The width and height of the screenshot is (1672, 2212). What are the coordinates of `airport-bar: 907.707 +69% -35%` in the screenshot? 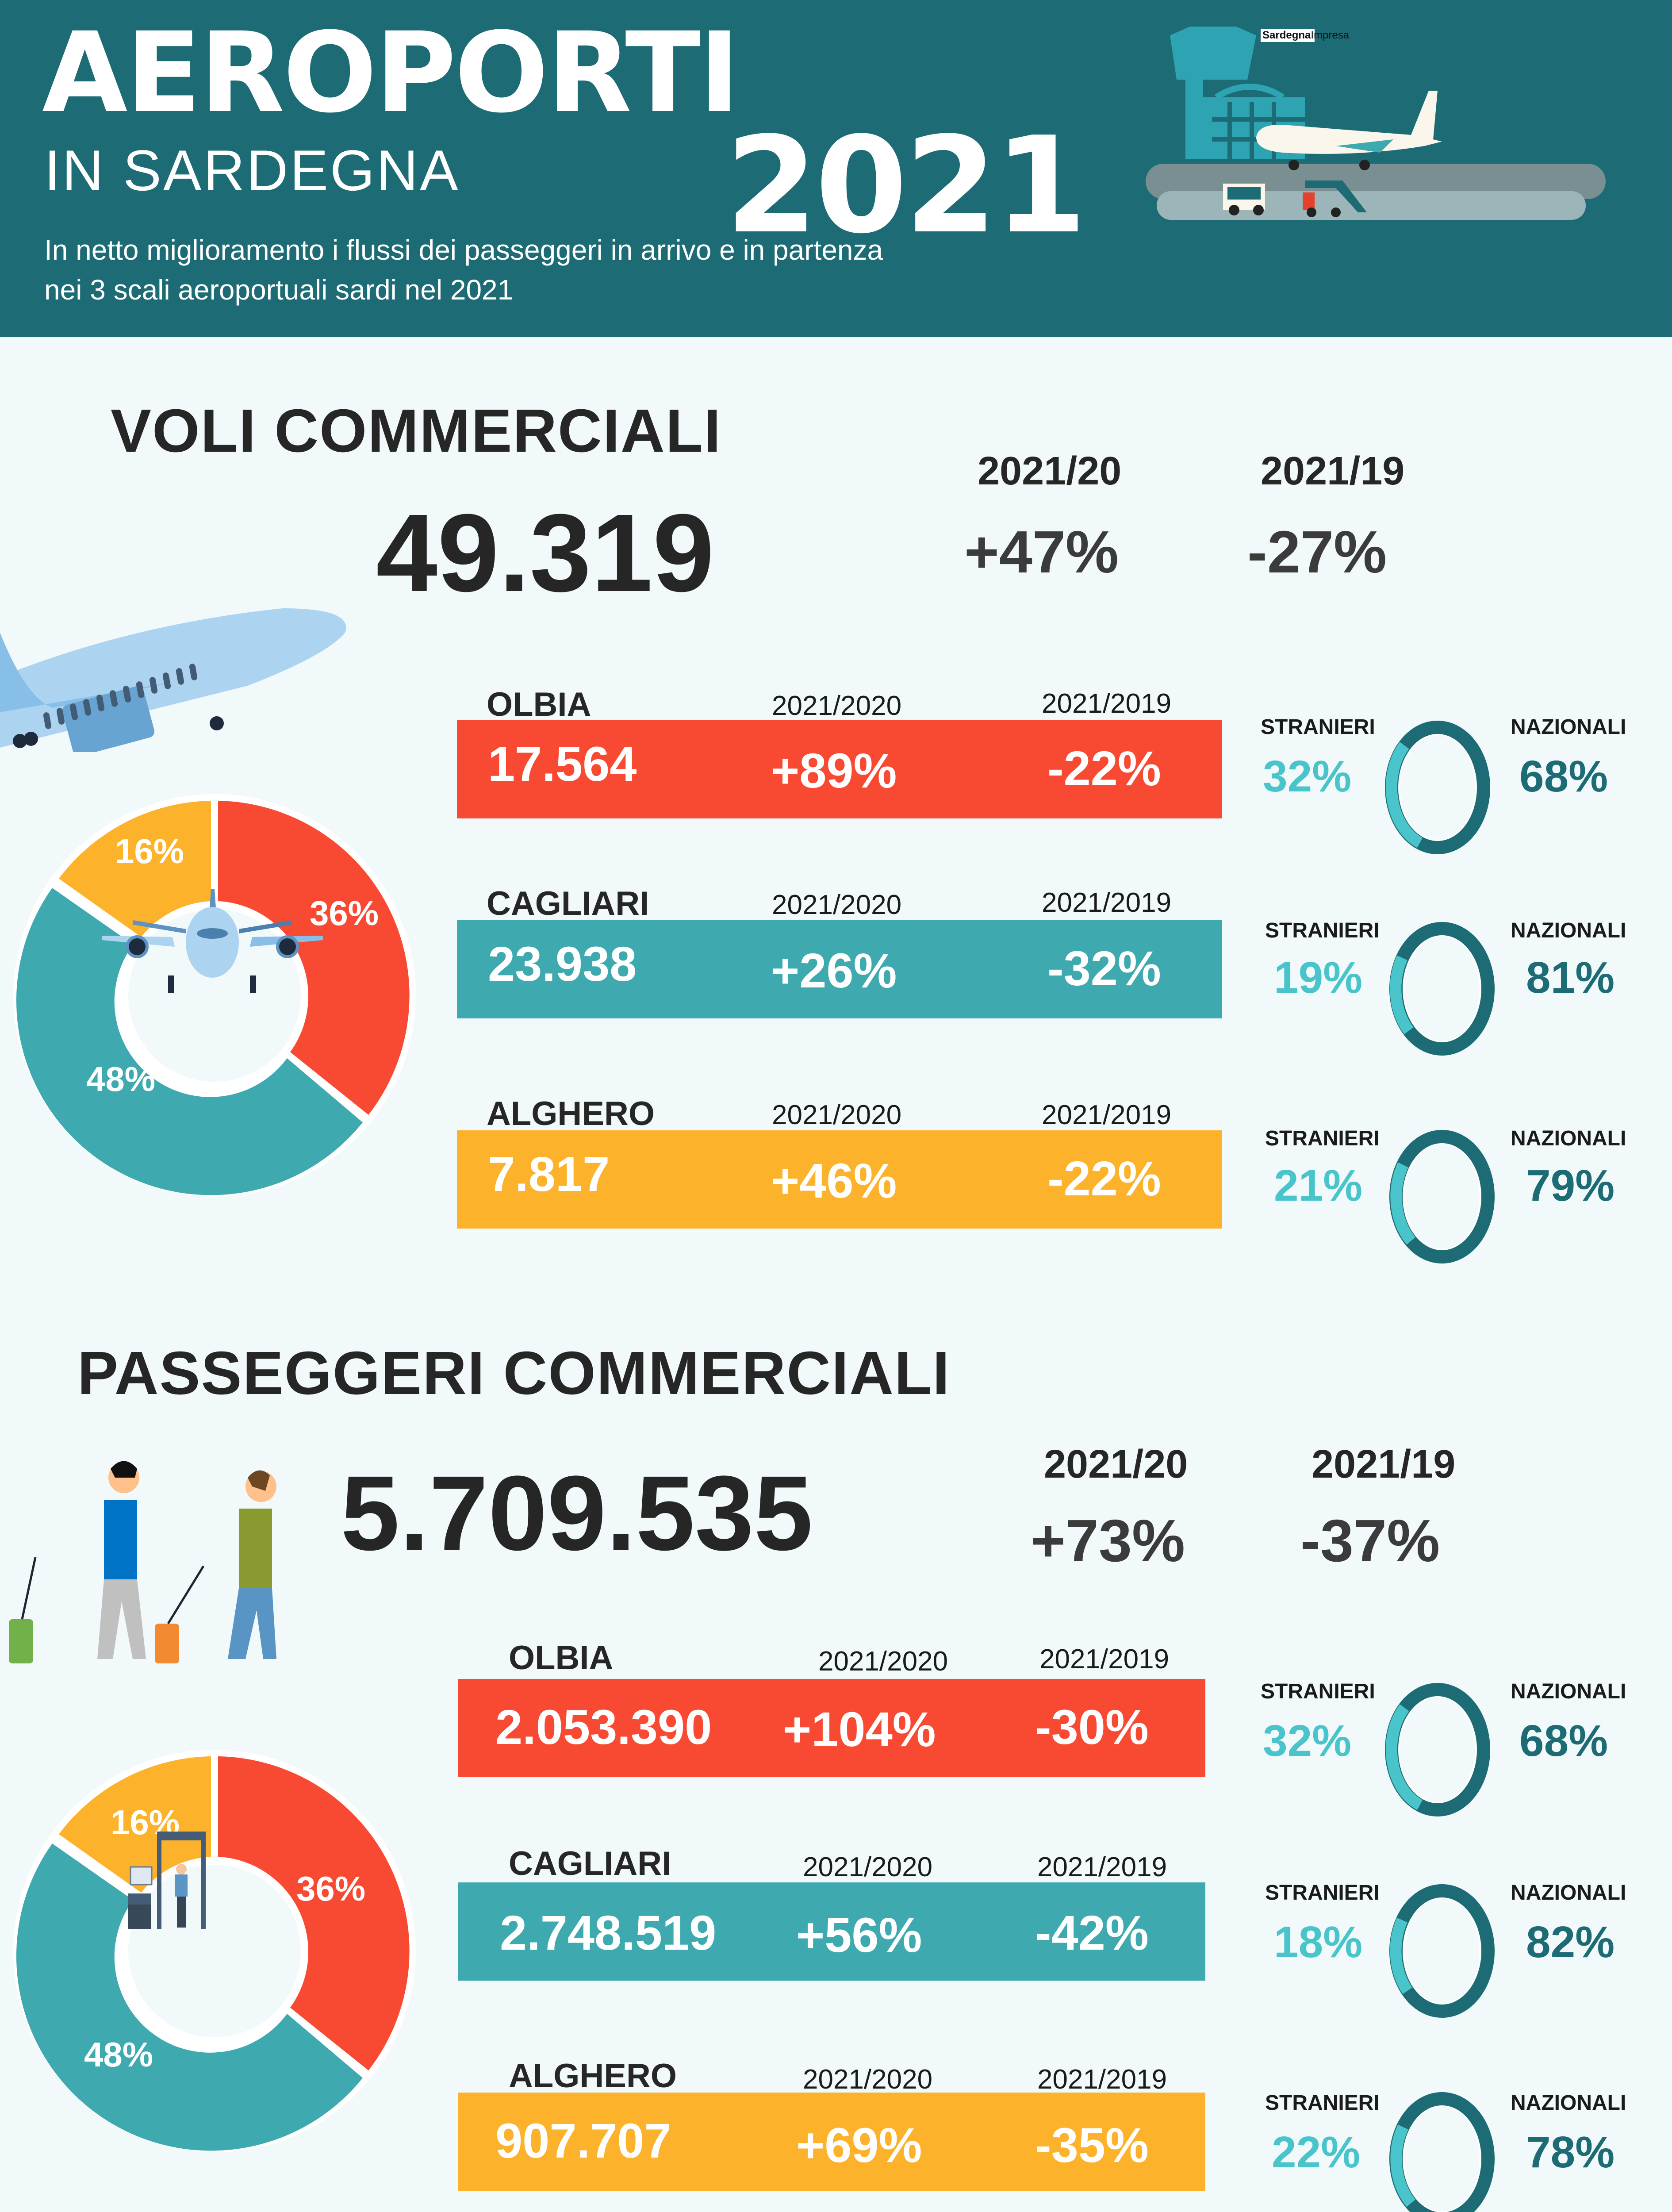 It's located at (831, 2142).